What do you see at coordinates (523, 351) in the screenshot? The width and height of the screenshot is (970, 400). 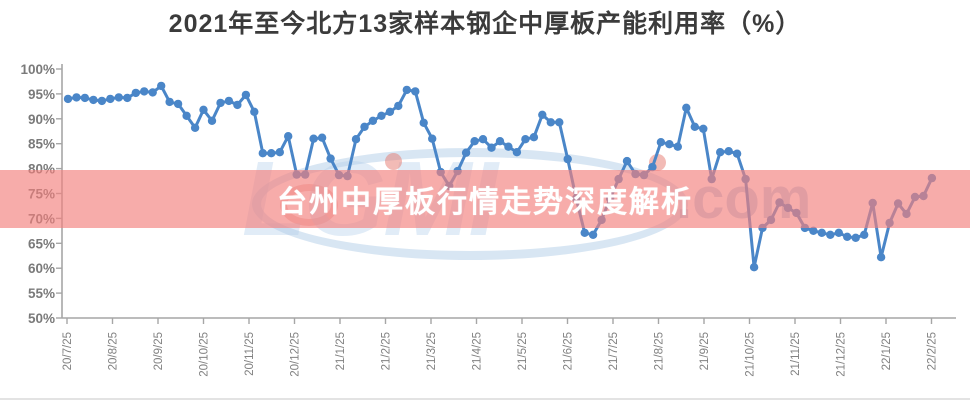 I see `x-axis-label: 21/5/25` at bounding box center [523, 351].